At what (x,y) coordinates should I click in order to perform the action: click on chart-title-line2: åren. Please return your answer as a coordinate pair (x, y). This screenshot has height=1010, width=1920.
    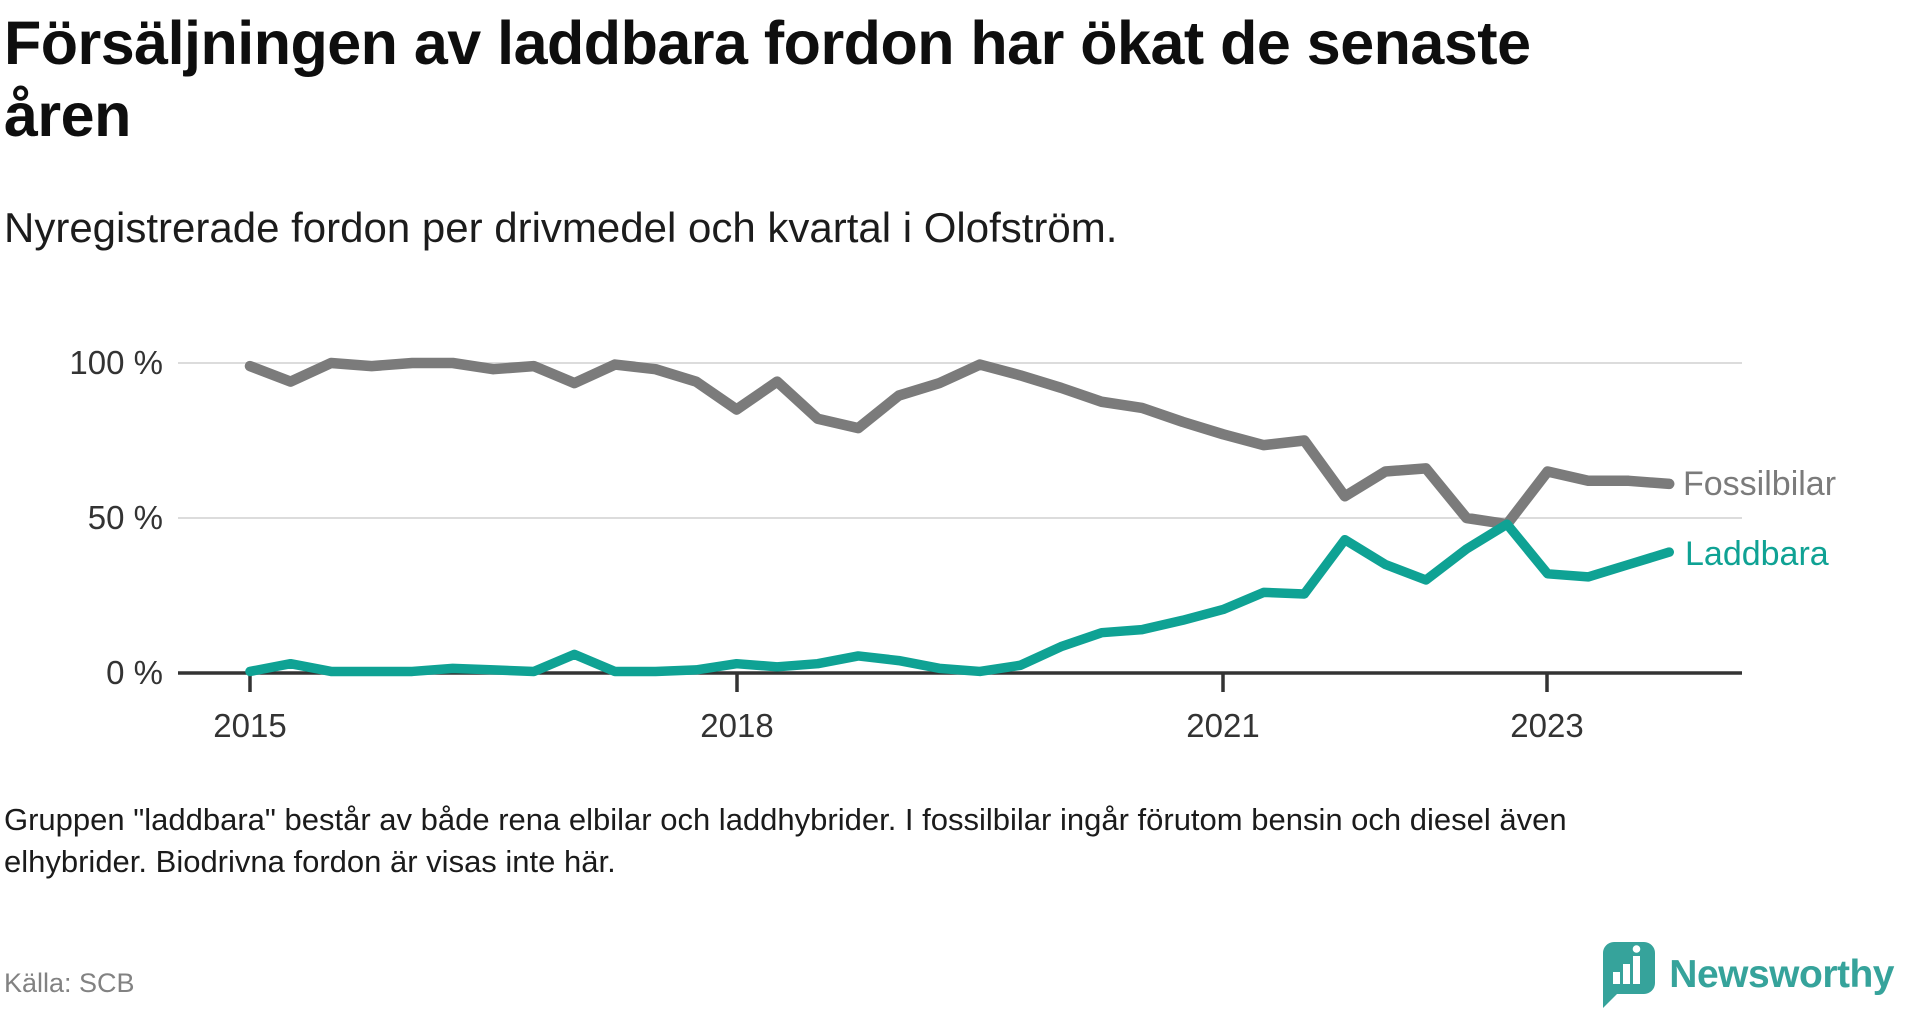
    Looking at the image, I should click on (67, 114).